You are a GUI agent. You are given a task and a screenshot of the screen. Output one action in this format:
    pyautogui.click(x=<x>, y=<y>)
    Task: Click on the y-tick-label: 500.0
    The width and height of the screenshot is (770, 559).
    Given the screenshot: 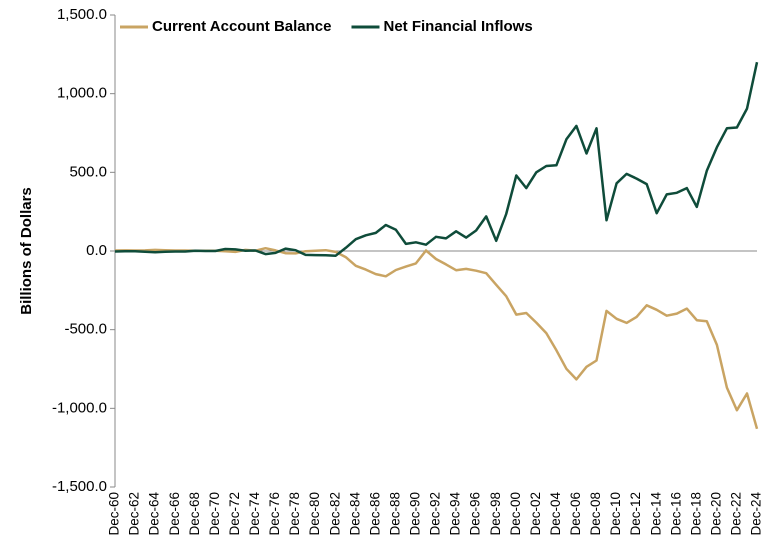 What is the action you would take?
    pyautogui.click(x=88, y=171)
    